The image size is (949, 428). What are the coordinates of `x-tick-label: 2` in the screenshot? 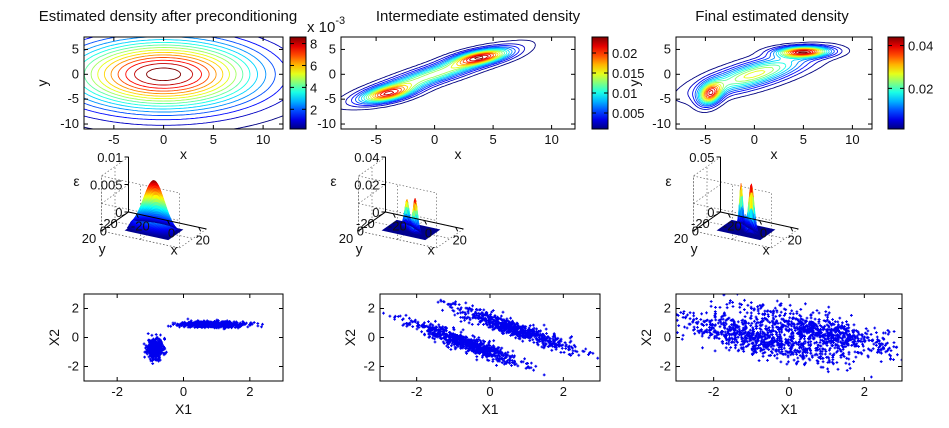 It's located at (249, 391).